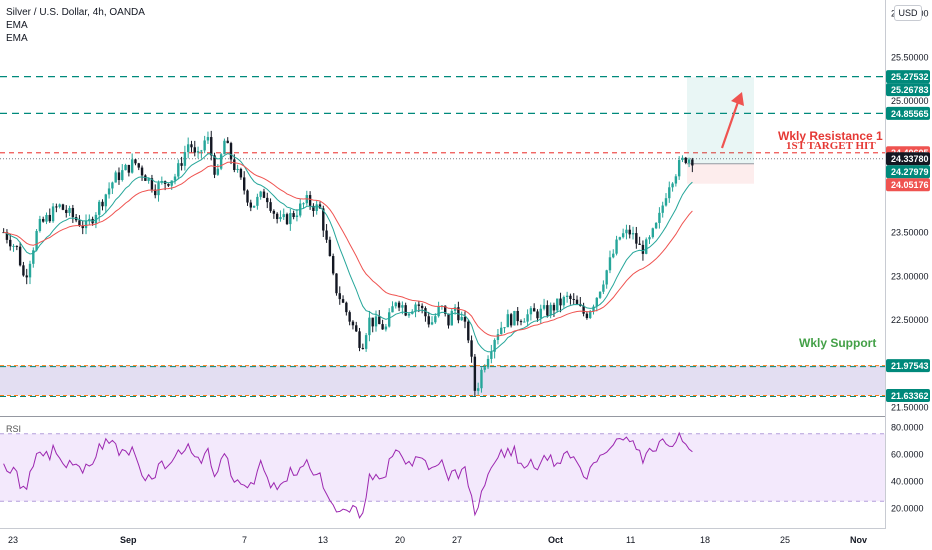  I want to click on support-badge-label: 21.63362, so click(910, 396).